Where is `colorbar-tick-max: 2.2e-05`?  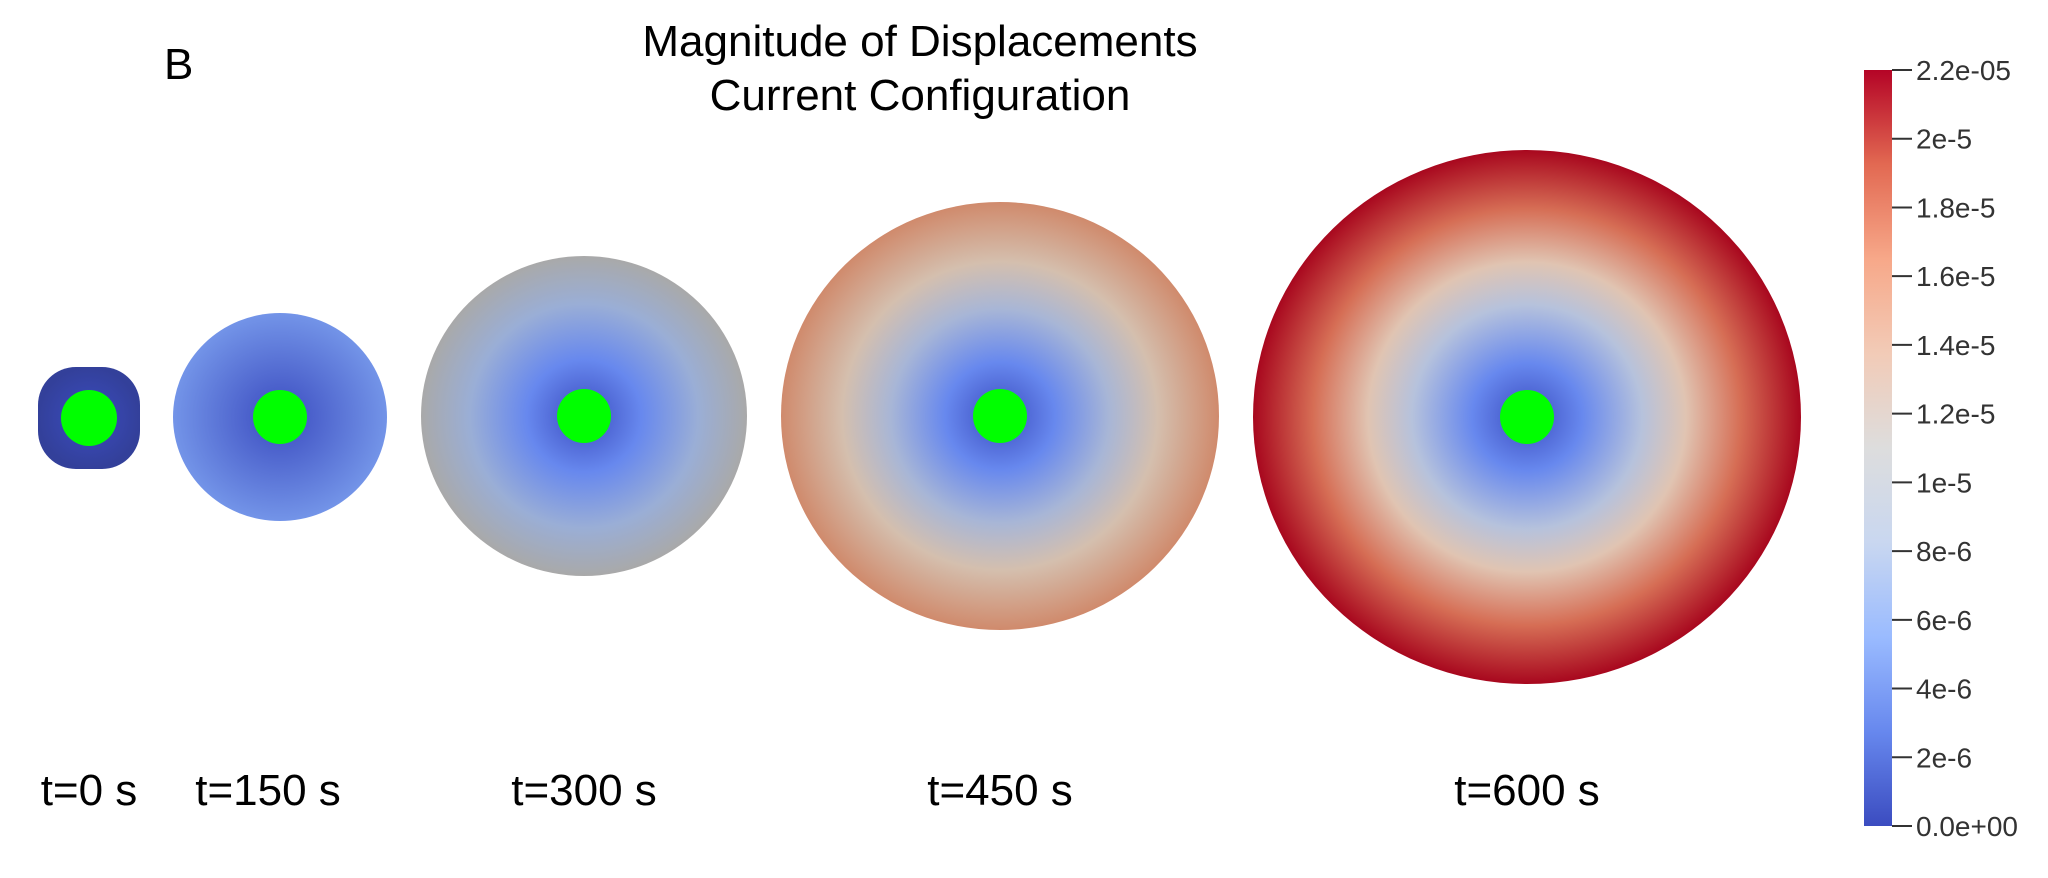 colorbar-tick-max: 2.2e-05 is located at coordinates (1963, 70).